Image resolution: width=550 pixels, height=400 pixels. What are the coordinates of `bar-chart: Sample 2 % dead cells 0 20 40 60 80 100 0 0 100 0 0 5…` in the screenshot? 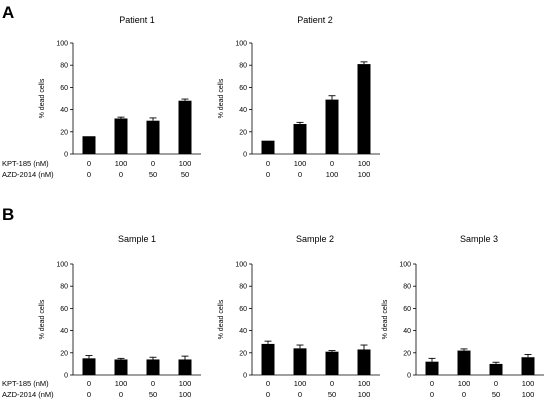 It's located at (299, 316).